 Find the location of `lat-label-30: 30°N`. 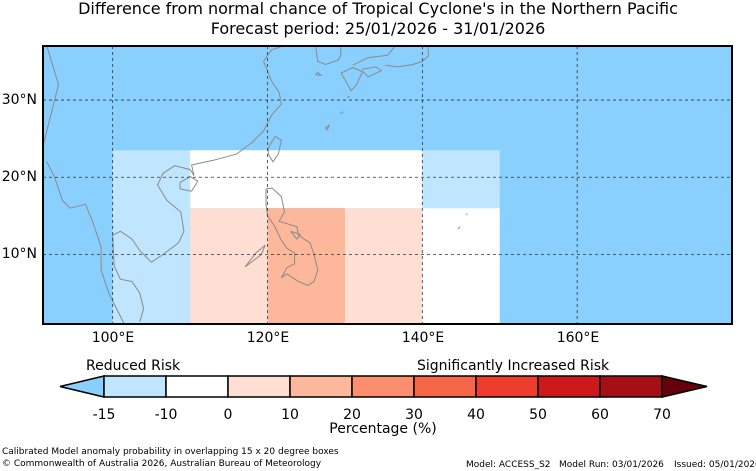

lat-label-30: 30°N is located at coordinates (19, 100).